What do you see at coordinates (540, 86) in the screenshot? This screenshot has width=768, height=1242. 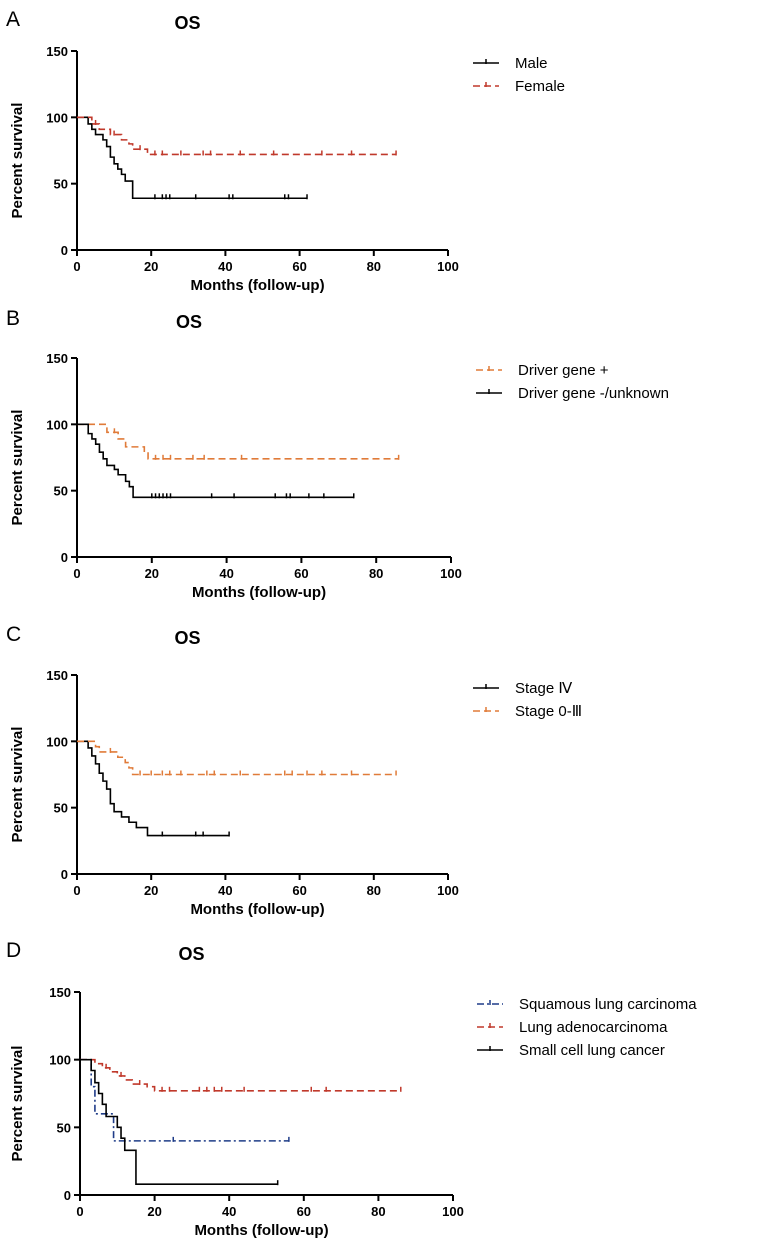 I see `legend-label: Female` at bounding box center [540, 86].